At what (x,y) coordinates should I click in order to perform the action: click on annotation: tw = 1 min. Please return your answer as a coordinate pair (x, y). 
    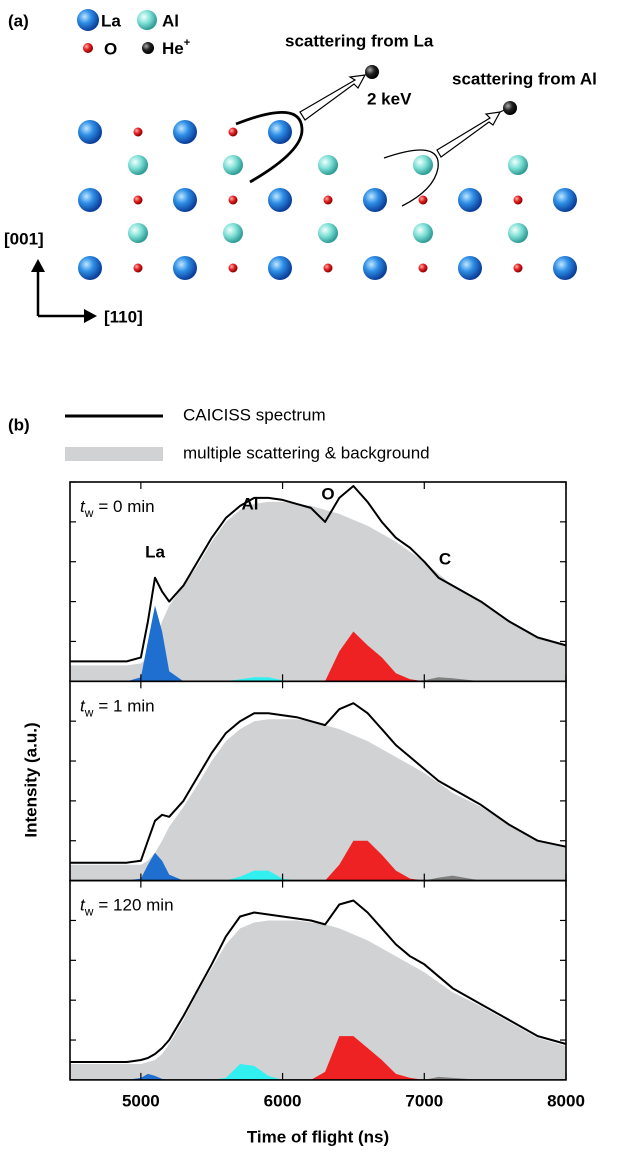
    Looking at the image, I should click on (117, 708).